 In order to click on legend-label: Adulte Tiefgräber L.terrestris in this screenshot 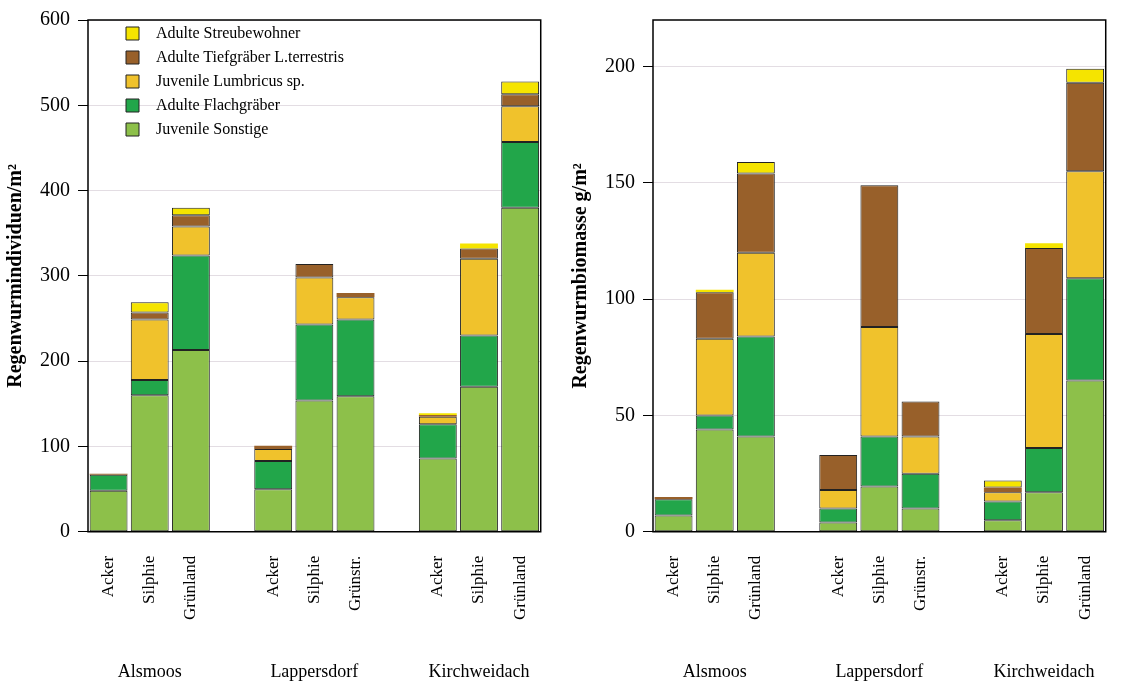, I will do `click(250, 57)`.